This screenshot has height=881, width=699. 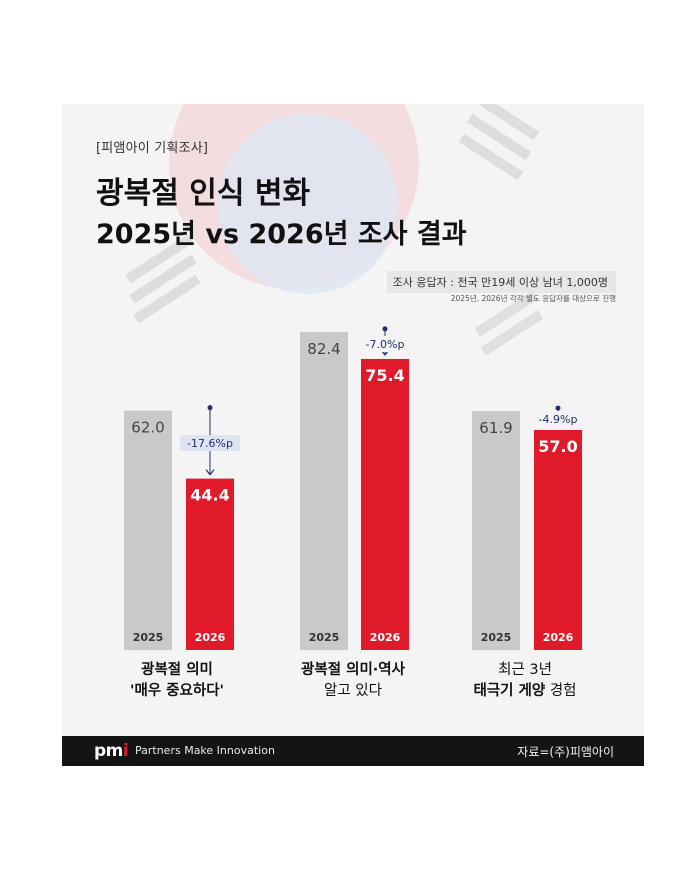 I want to click on logo-text: pm, so click(x=108, y=751).